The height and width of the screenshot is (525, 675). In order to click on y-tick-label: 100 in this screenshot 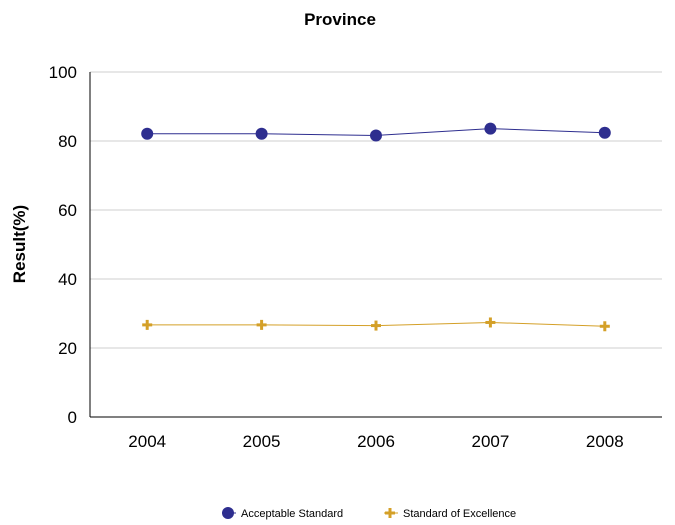, I will do `click(63, 72)`.